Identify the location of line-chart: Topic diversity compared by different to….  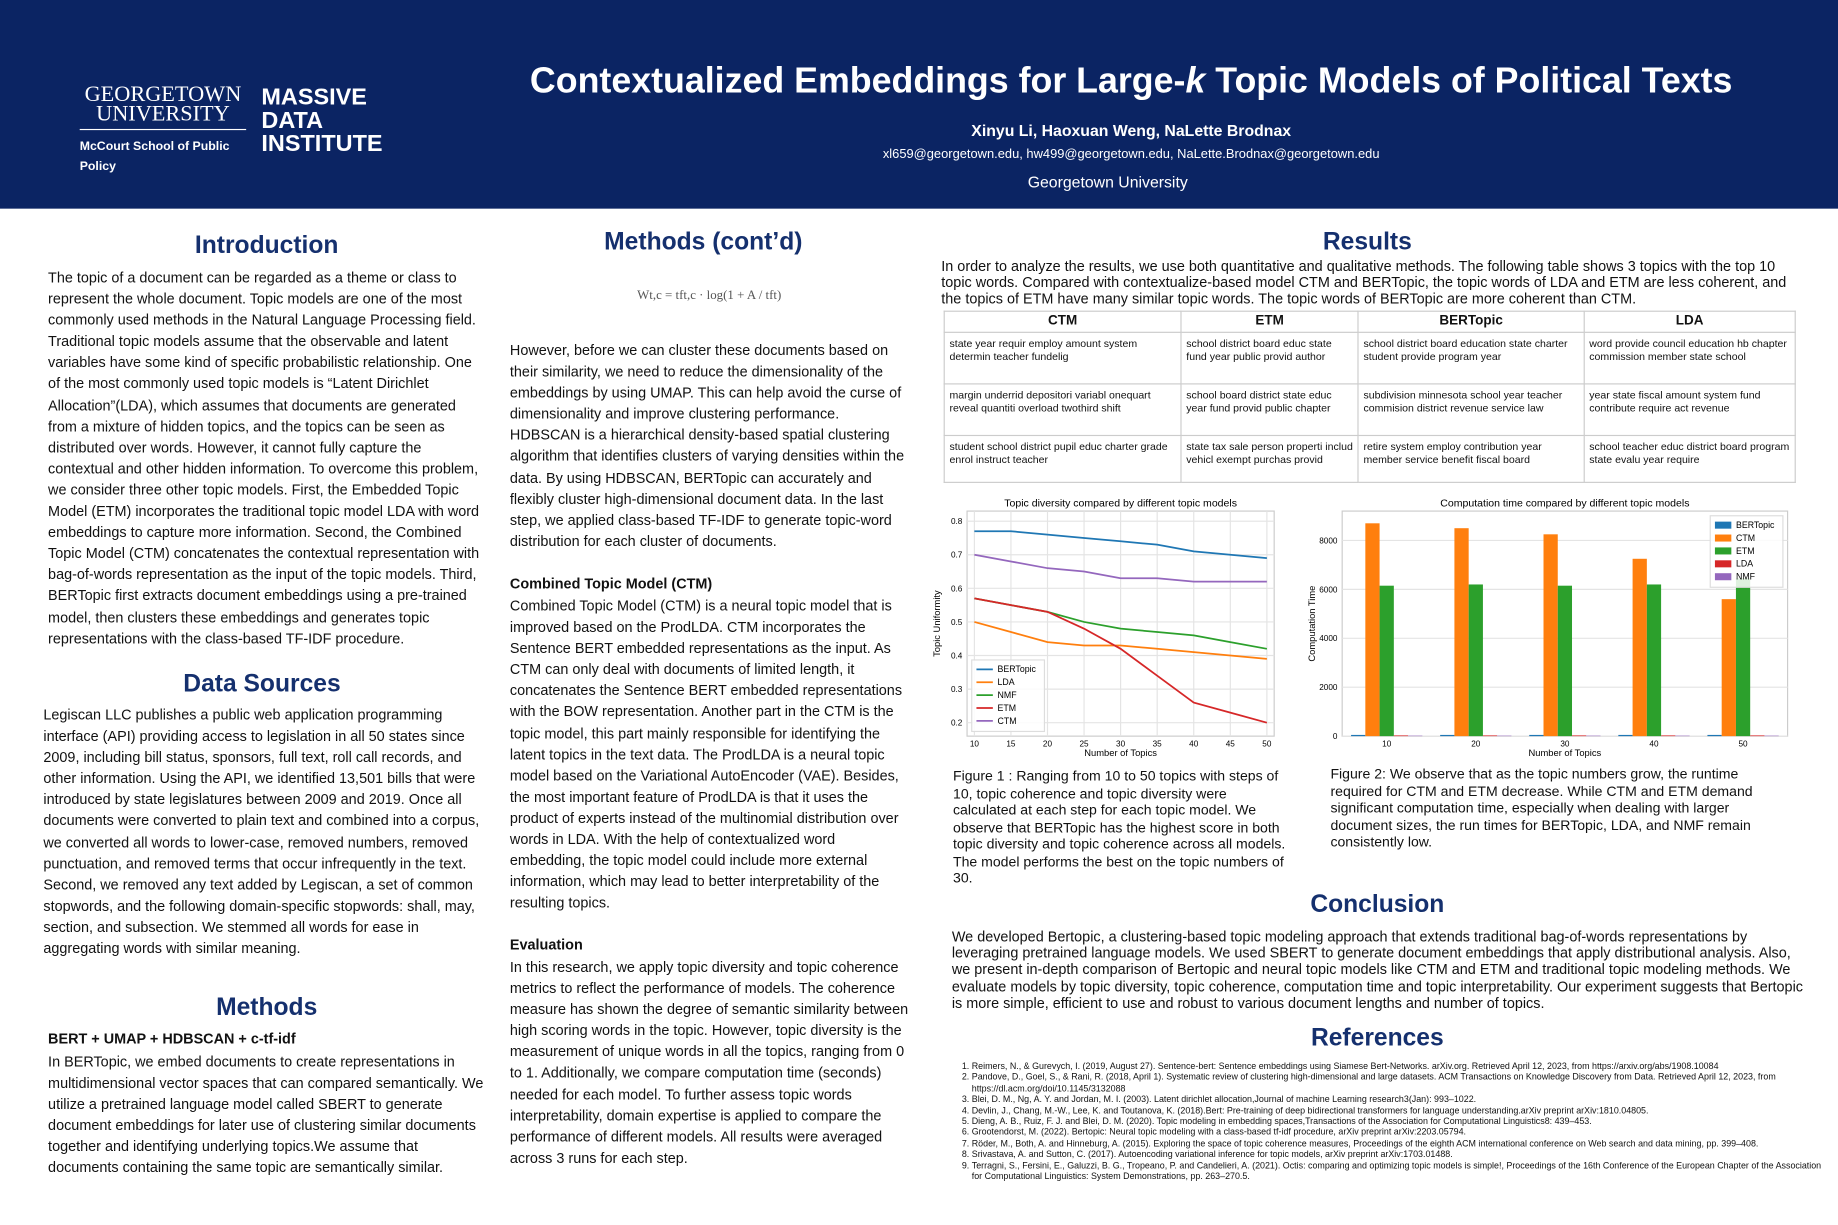
(1103, 627).